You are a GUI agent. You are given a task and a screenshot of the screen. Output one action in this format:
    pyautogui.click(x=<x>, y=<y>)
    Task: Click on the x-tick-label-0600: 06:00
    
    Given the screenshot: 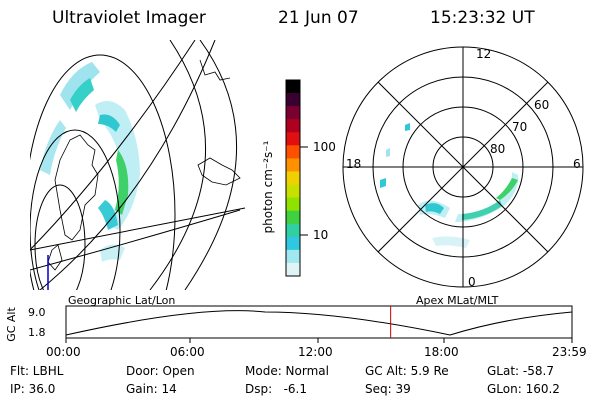 What is the action you would take?
    pyautogui.click(x=187, y=352)
    